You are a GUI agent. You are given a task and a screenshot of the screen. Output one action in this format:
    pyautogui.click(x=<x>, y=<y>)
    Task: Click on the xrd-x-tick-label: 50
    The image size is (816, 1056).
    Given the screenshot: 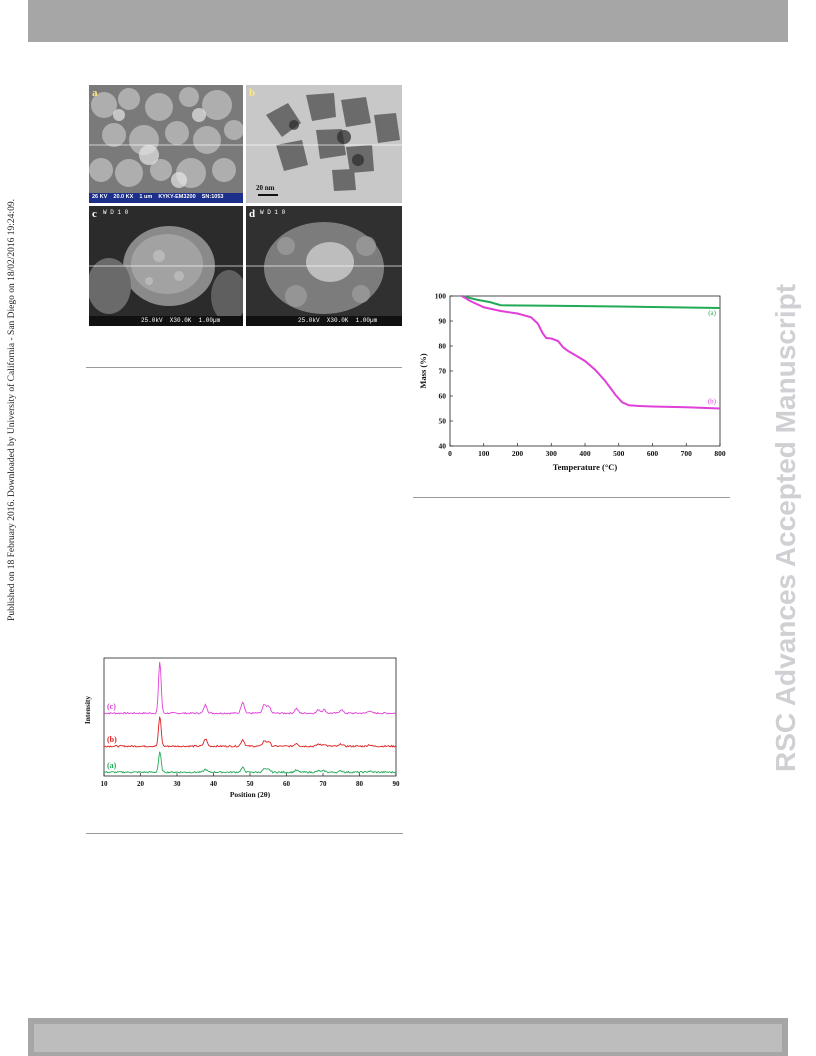 What is the action you would take?
    pyautogui.click(x=251, y=784)
    